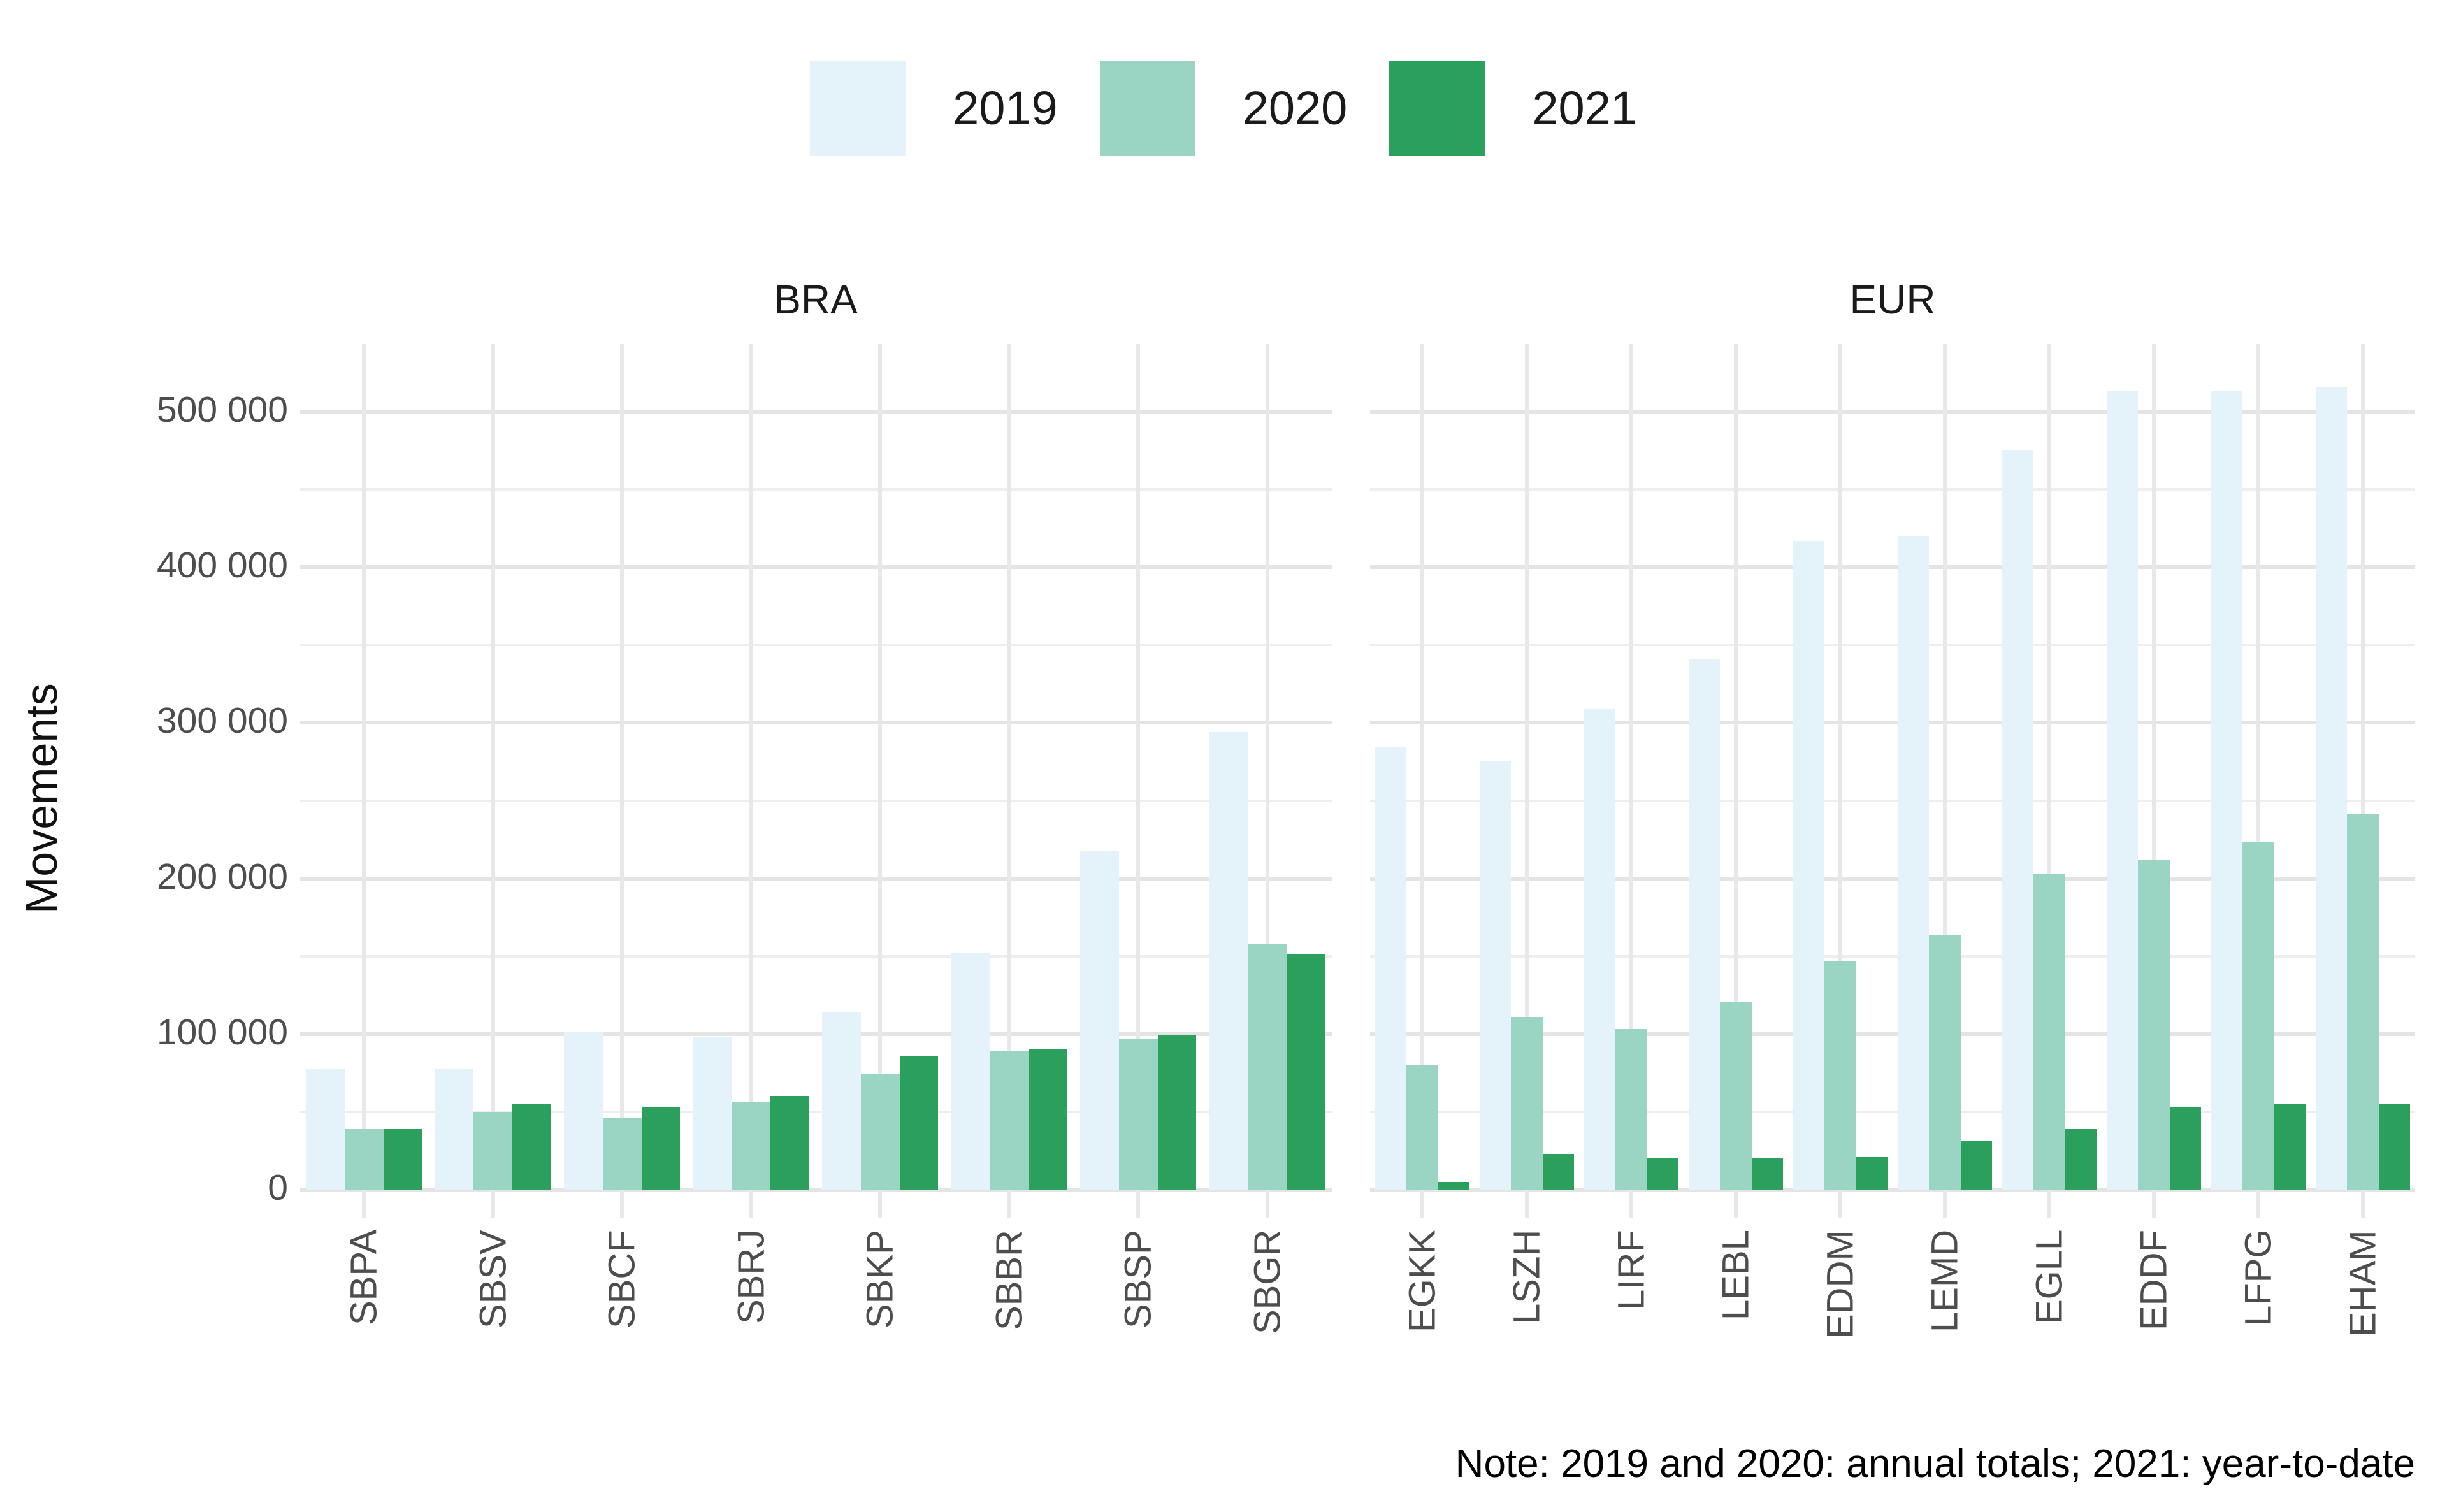  Describe the element at coordinates (2154, 1280) in the screenshot. I see `x-label-eddf: EDDF` at that location.